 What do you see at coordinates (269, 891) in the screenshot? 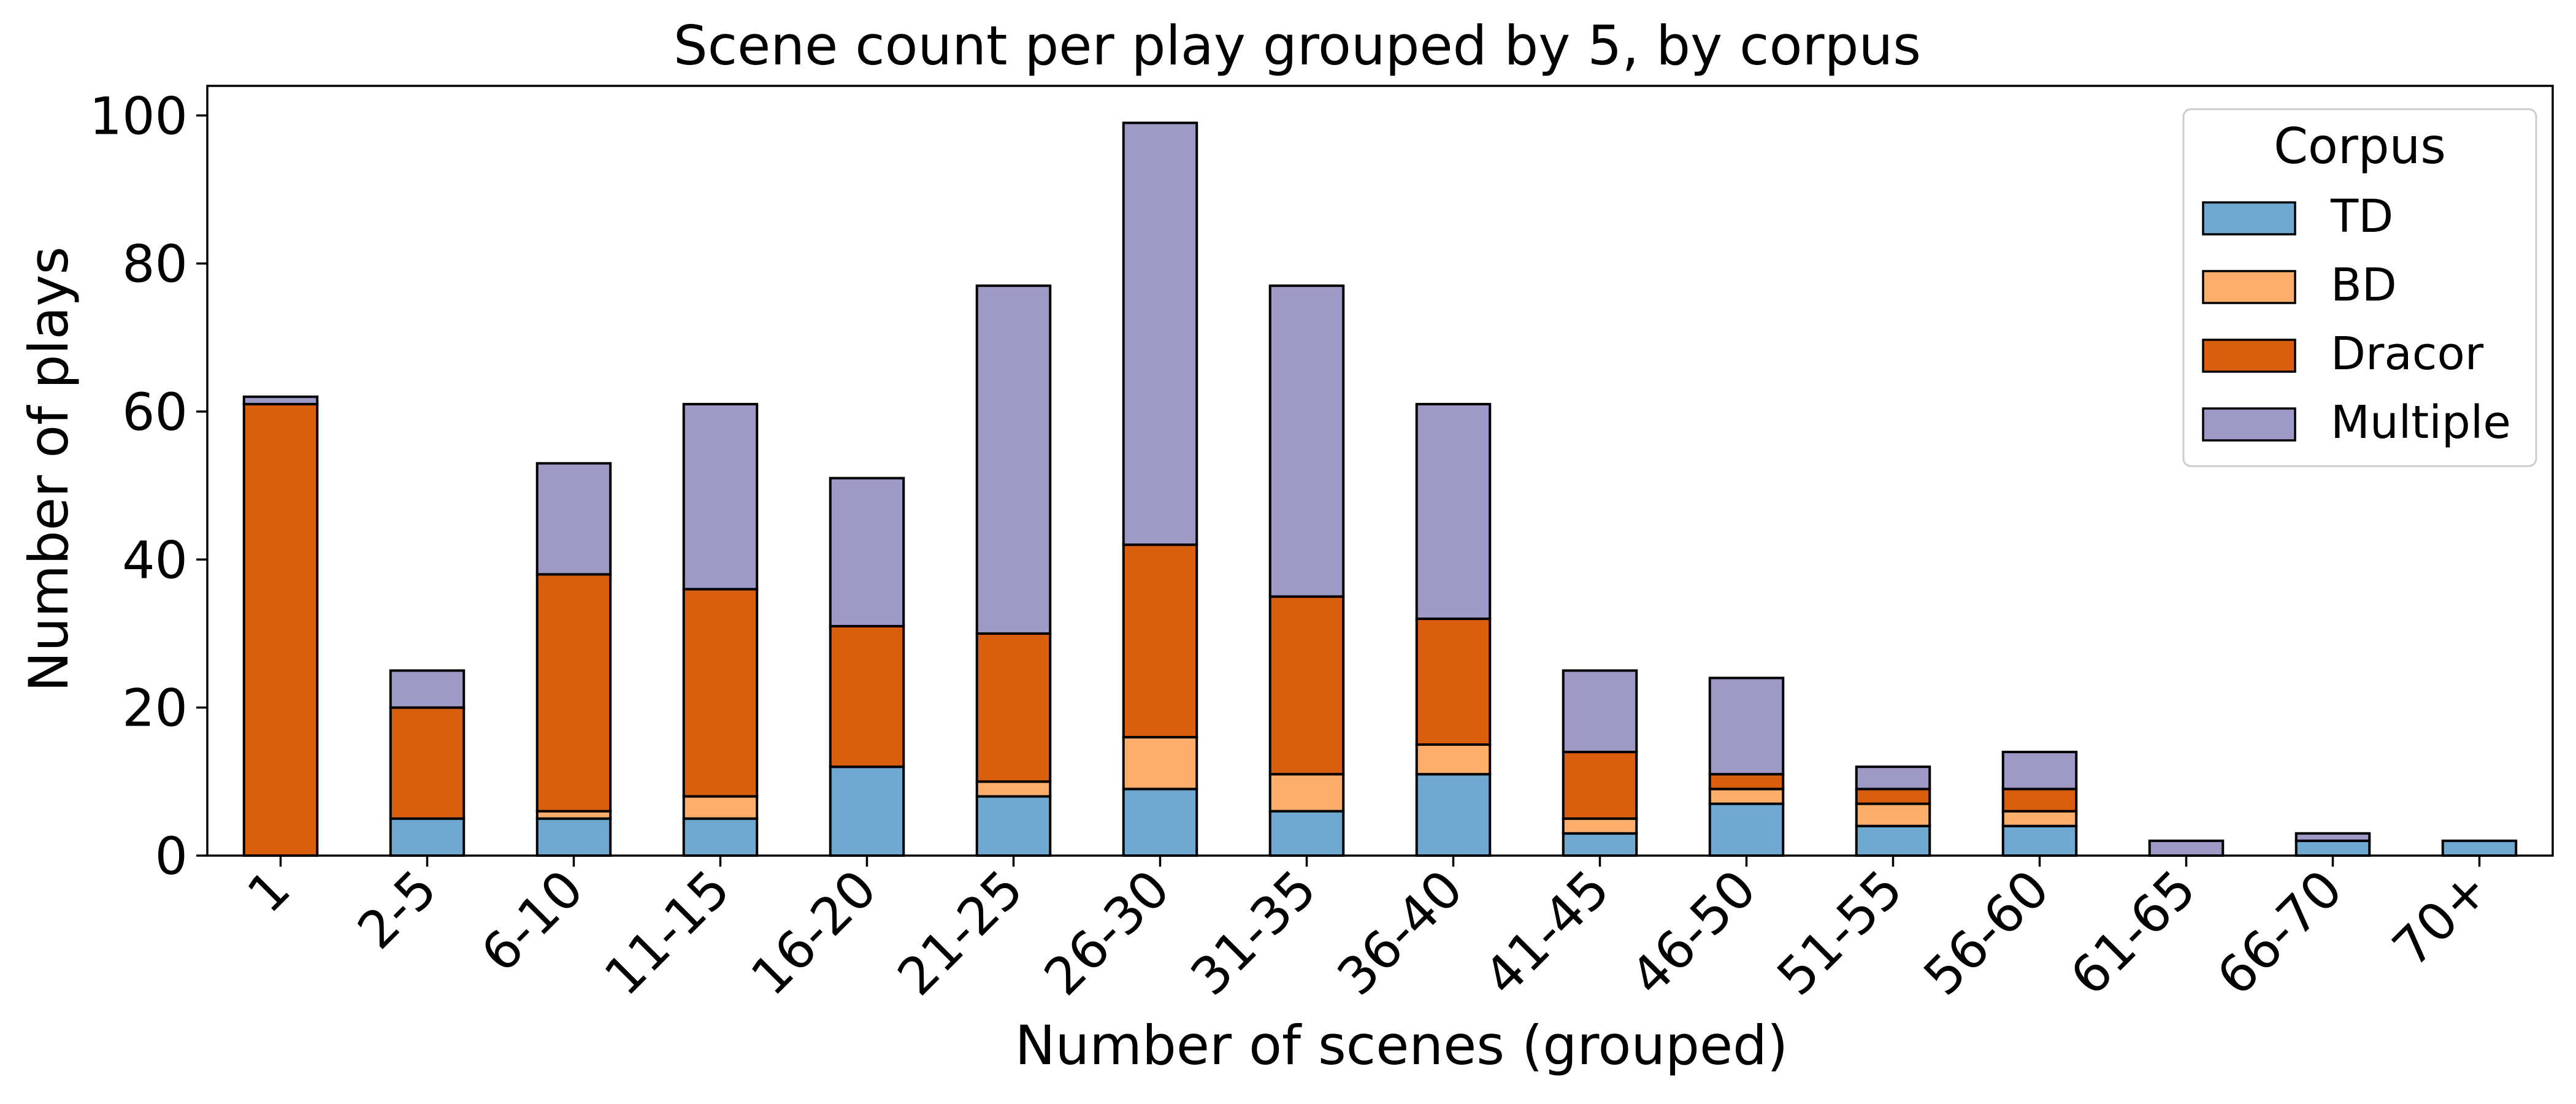
I see `x-tick-label: 1` at bounding box center [269, 891].